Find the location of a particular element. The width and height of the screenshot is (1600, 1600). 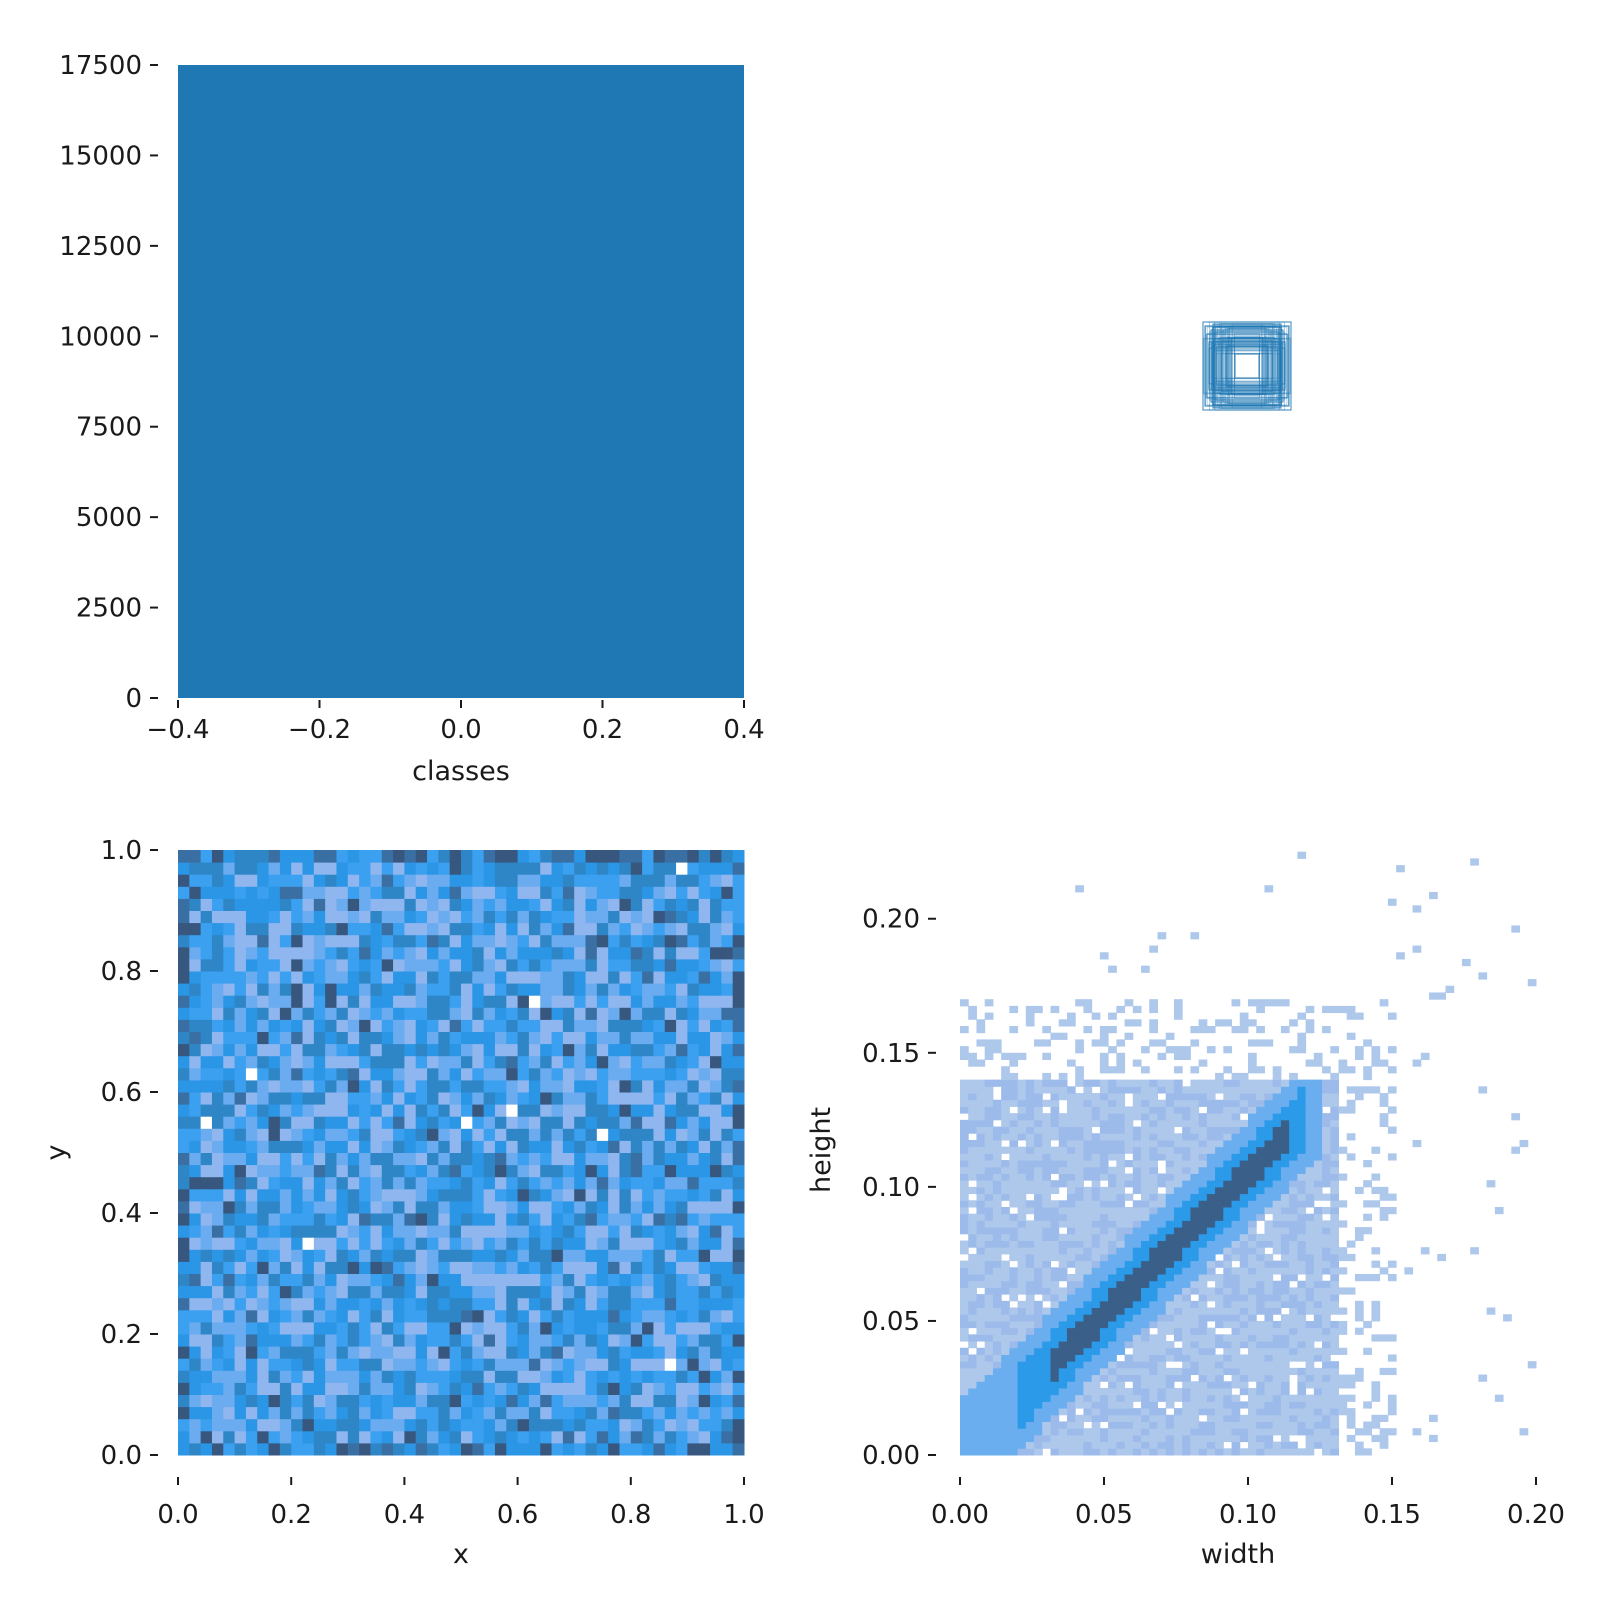

box-extra is located at coordinates (1247, 366).